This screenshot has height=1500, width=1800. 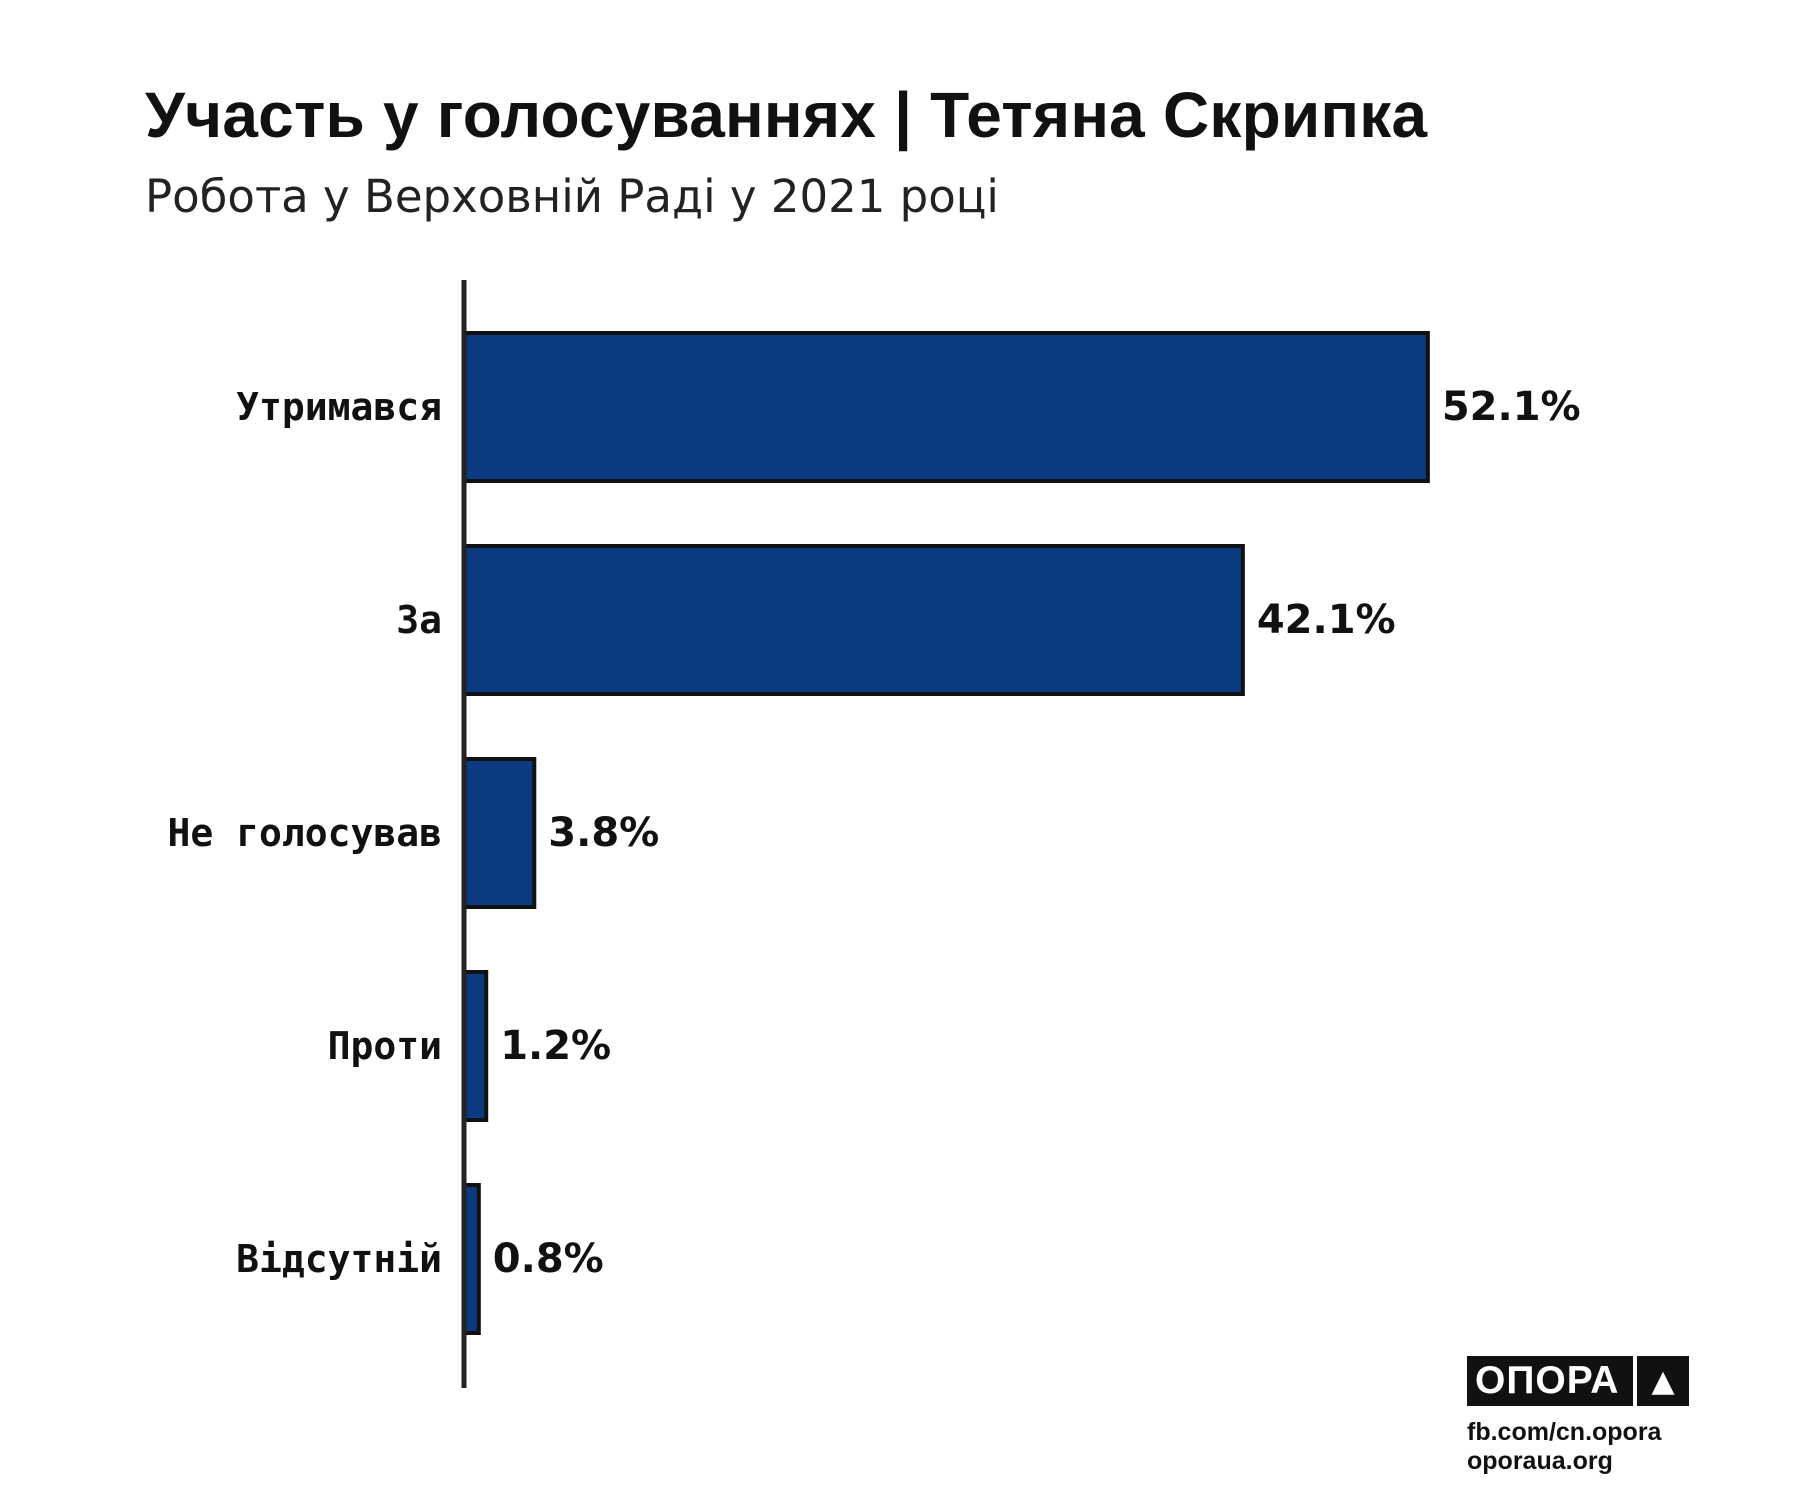 I want to click on value-label-2: 3.8%, so click(x=603, y=833).